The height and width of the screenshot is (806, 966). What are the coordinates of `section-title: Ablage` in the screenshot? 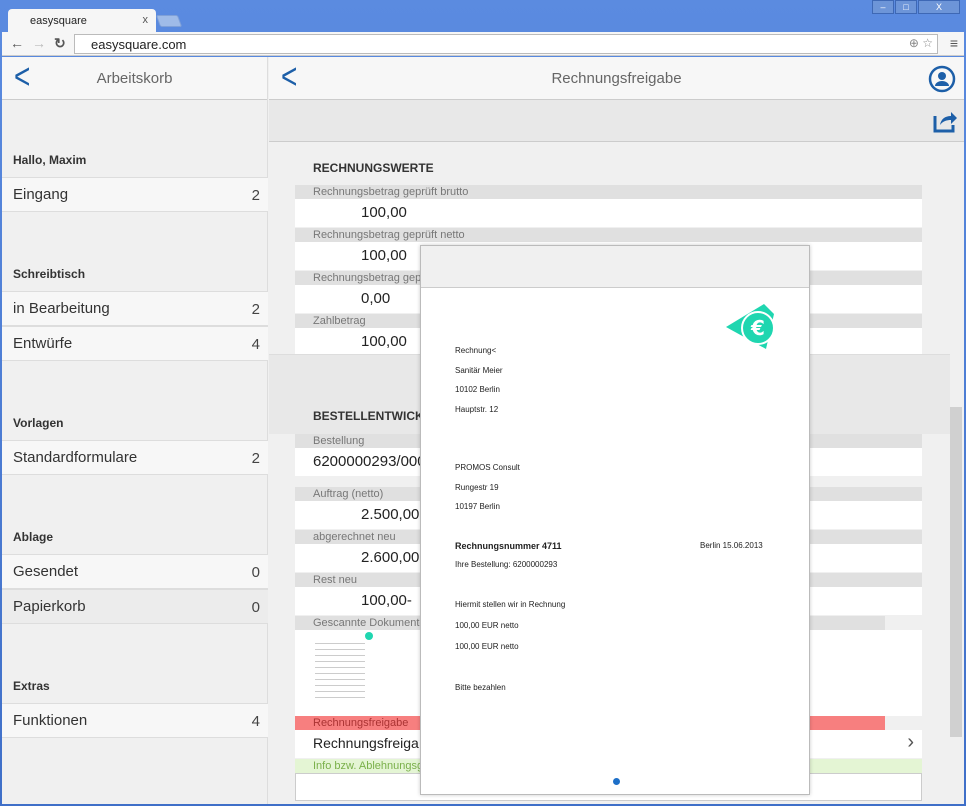 It's located at (33, 537).